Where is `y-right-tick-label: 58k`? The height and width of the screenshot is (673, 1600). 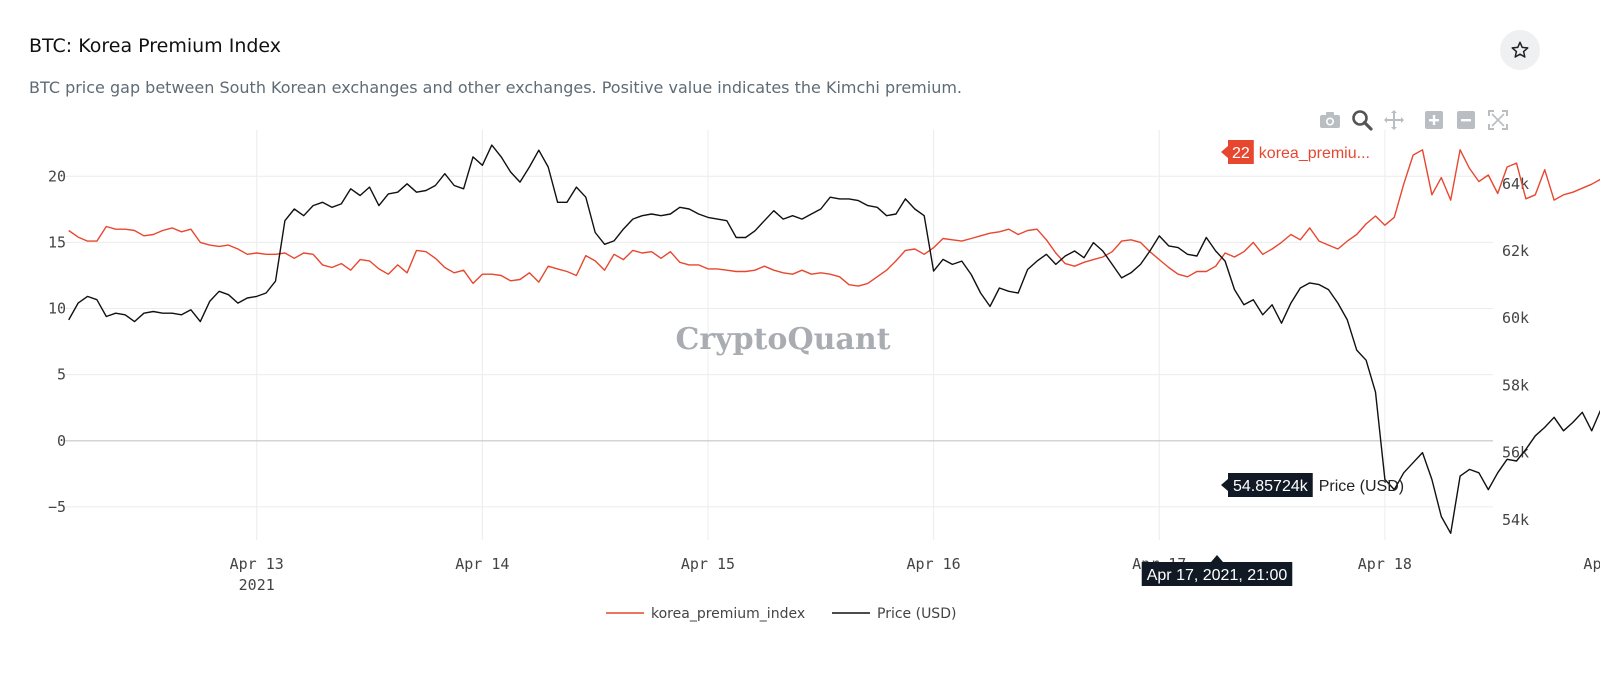
y-right-tick-label: 58k is located at coordinates (1515, 385).